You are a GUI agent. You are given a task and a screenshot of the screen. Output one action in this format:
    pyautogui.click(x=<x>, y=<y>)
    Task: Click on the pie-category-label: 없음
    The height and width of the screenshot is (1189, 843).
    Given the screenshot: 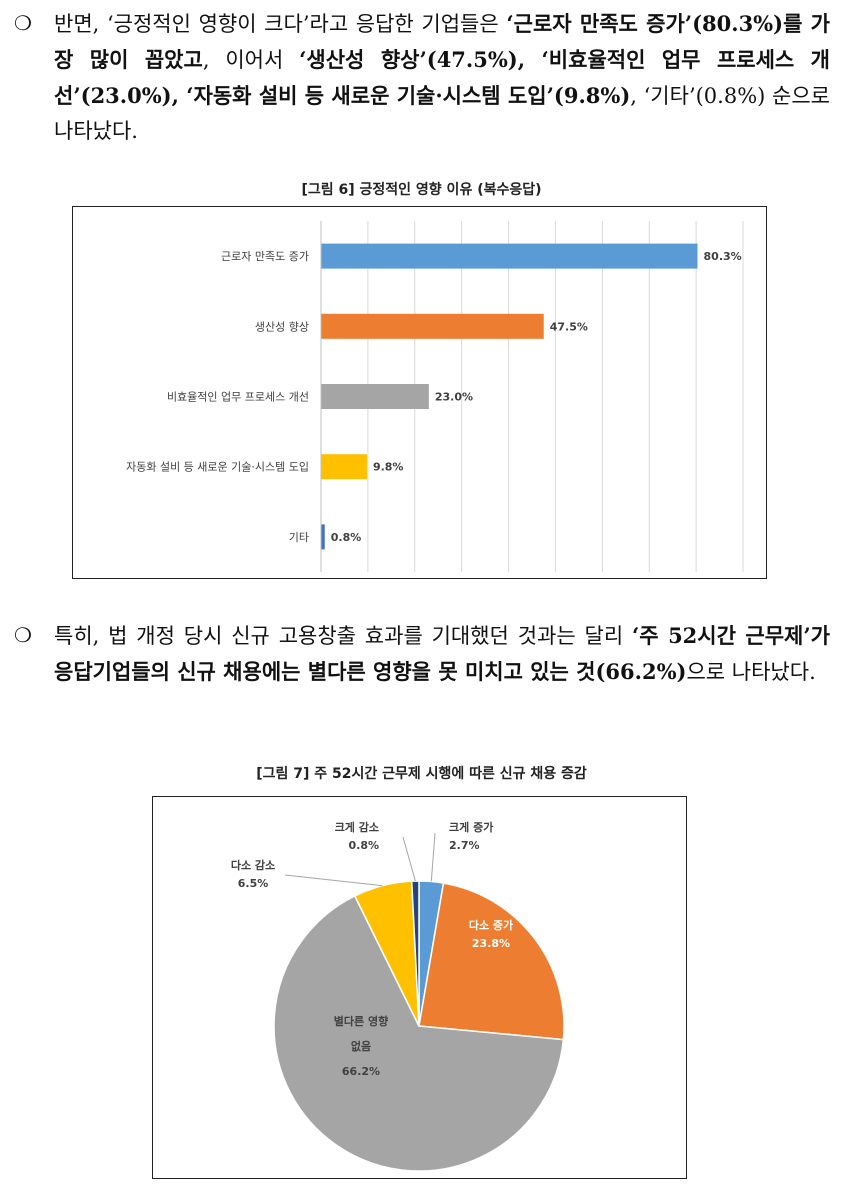 What is the action you would take?
    pyautogui.click(x=361, y=1046)
    